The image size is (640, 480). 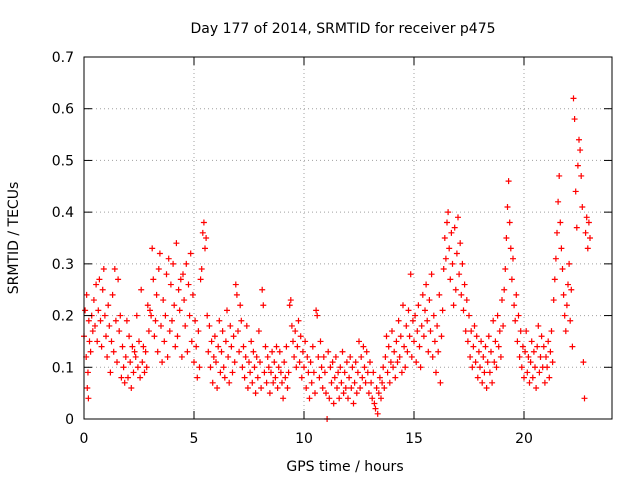 I want to click on y-tick-label: 0.6, so click(x=63, y=110).